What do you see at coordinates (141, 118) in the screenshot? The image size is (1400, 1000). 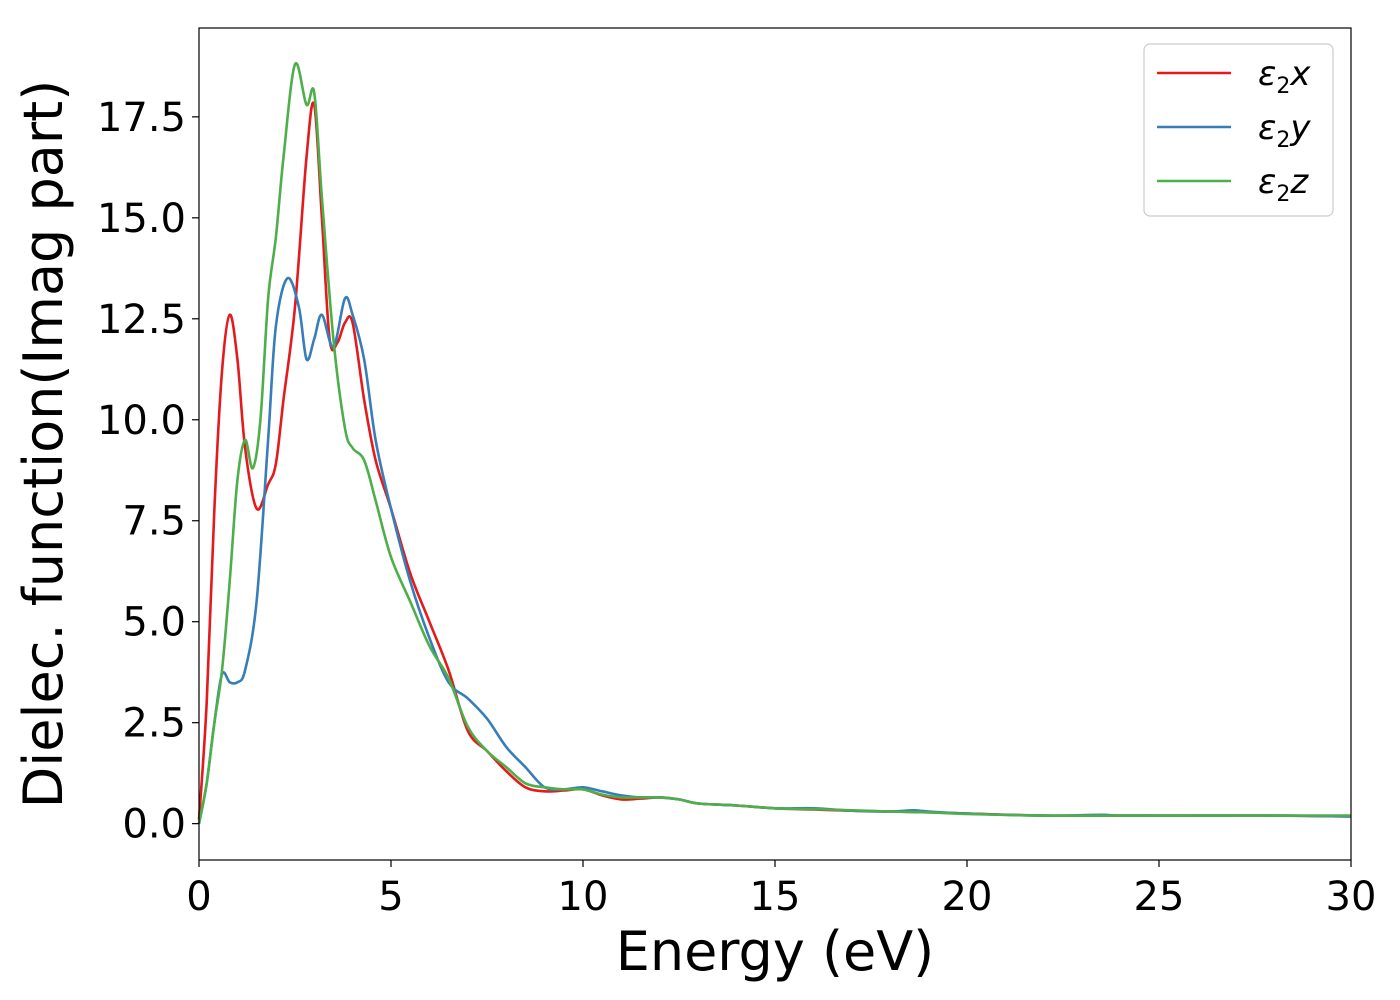 I see `y-tick-label: 17.5` at bounding box center [141, 118].